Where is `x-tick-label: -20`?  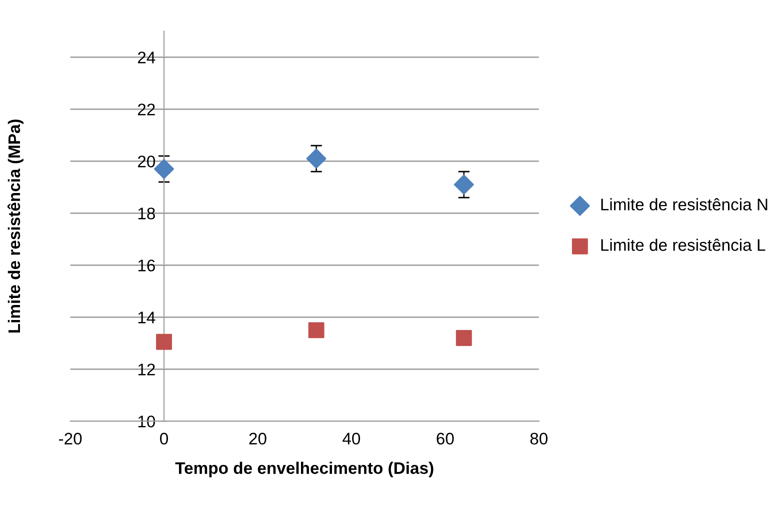 x-tick-label: -20 is located at coordinates (70, 438).